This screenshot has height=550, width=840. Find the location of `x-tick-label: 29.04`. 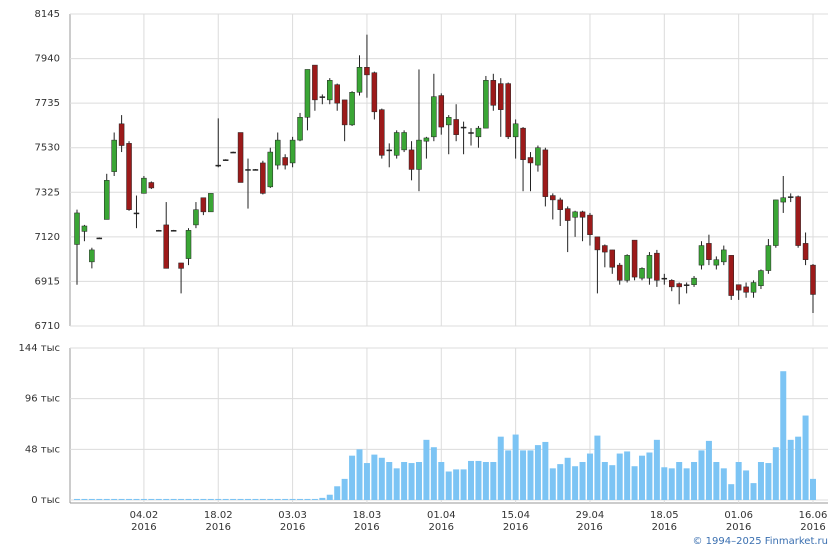

x-tick-label: 29.04 is located at coordinates (590, 515).